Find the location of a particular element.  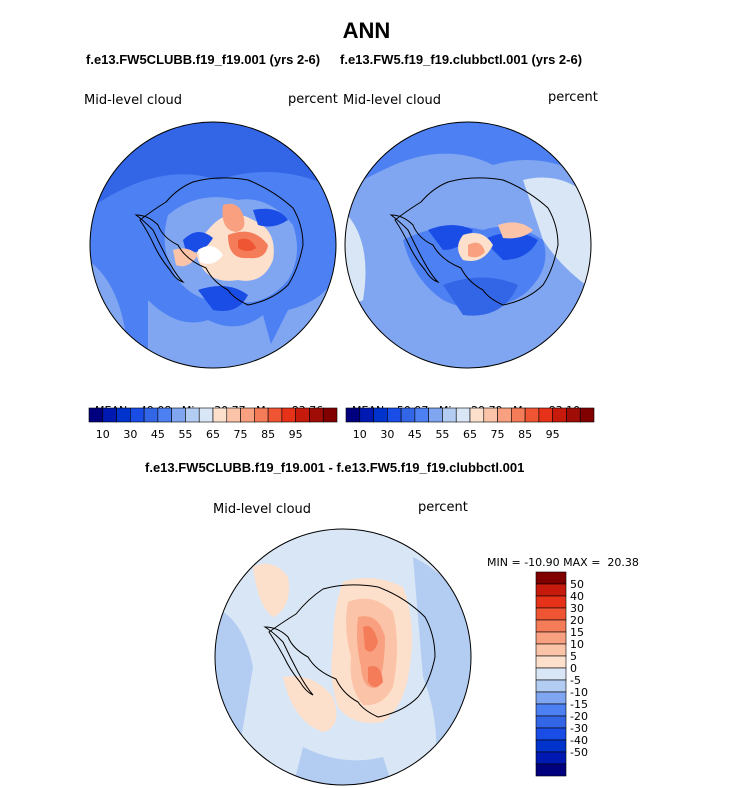

figure-title: ANN is located at coordinates (366, 30).